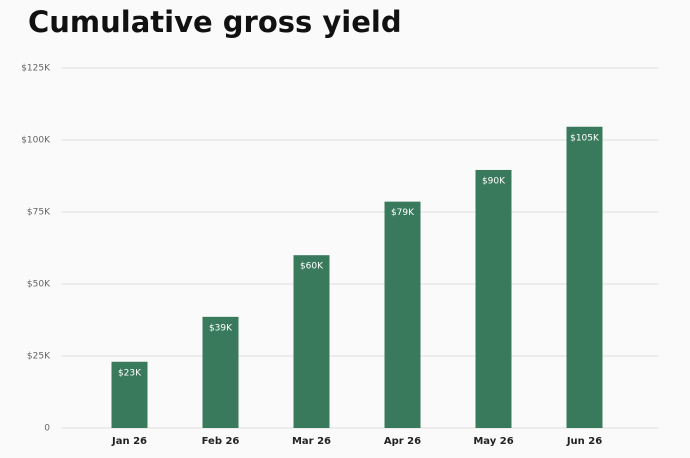 Image resolution: width=690 pixels, height=458 pixels. Describe the element at coordinates (402, 441) in the screenshot. I see `x-tick-label: Apr 26` at that location.